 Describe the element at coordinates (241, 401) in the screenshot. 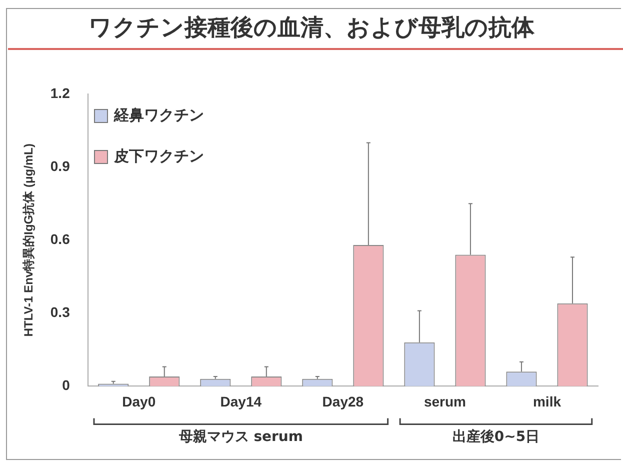

I see `x-tick-label: Day14` at that location.